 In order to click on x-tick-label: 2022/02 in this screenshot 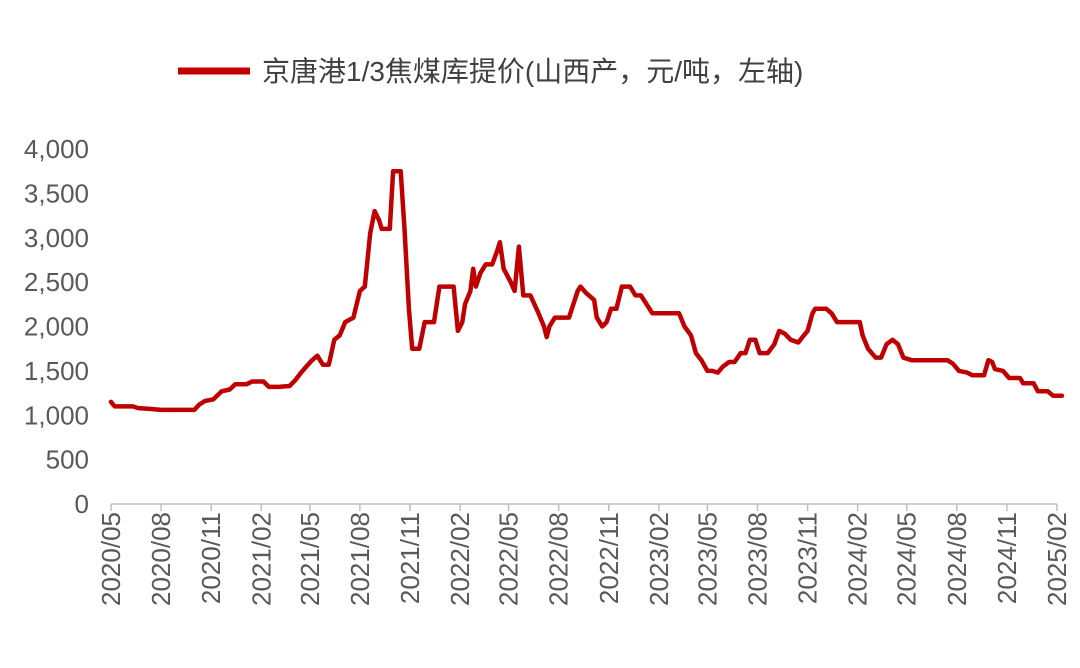, I will do `click(460, 559)`.